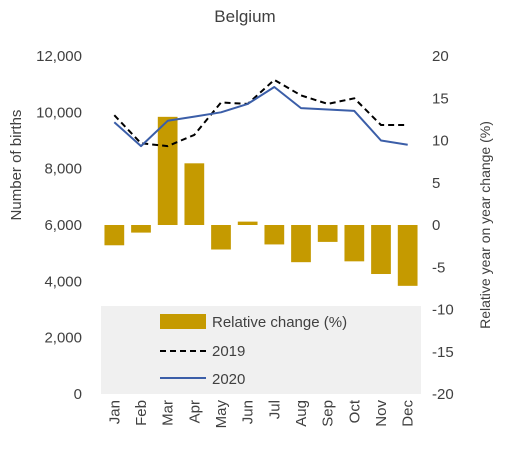  I want to click on y-tick-label: 8,000, so click(63, 169).